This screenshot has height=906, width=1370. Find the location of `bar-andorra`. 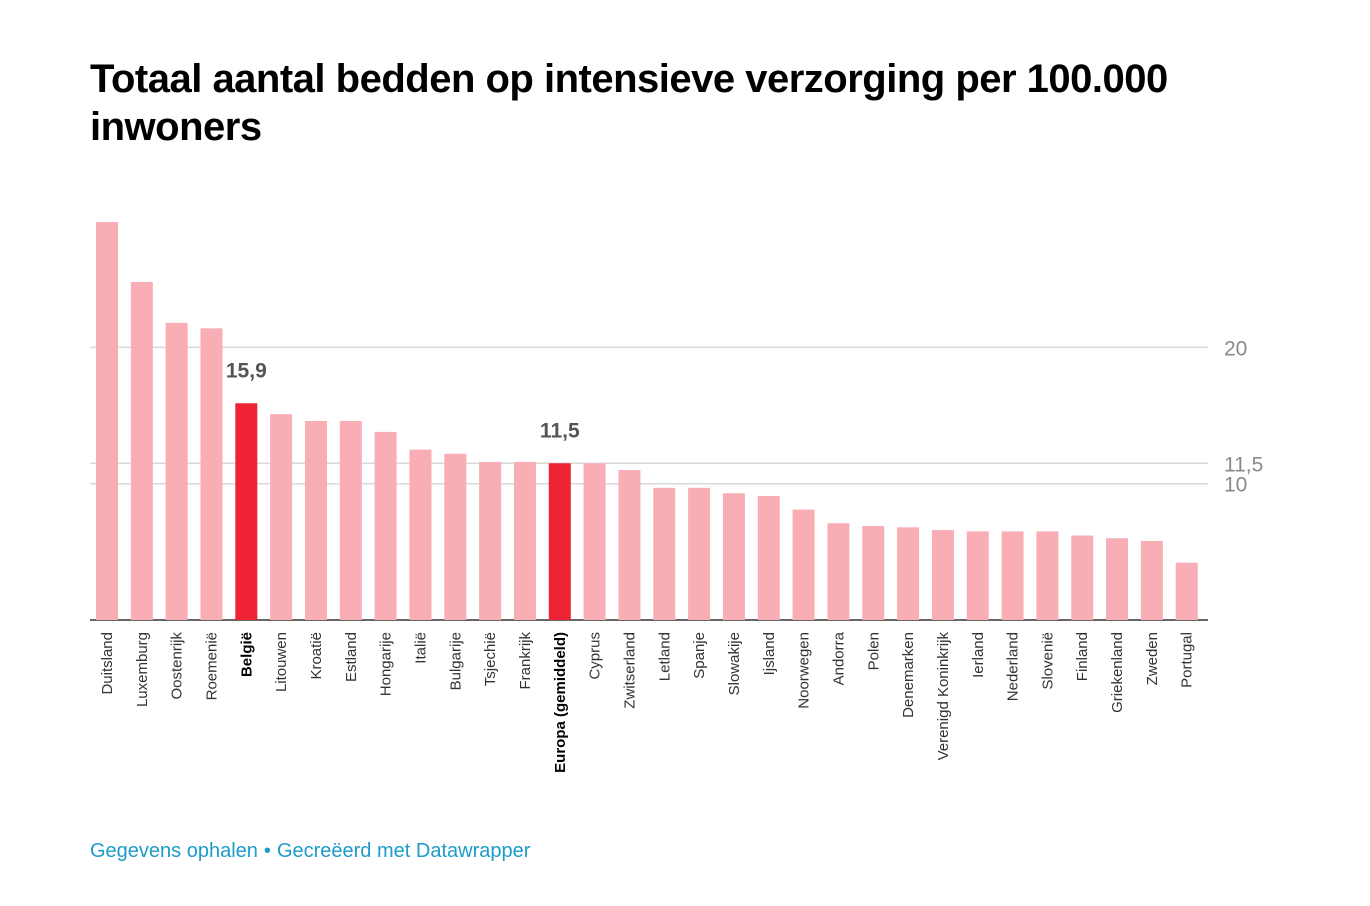

bar-andorra is located at coordinates (838, 571).